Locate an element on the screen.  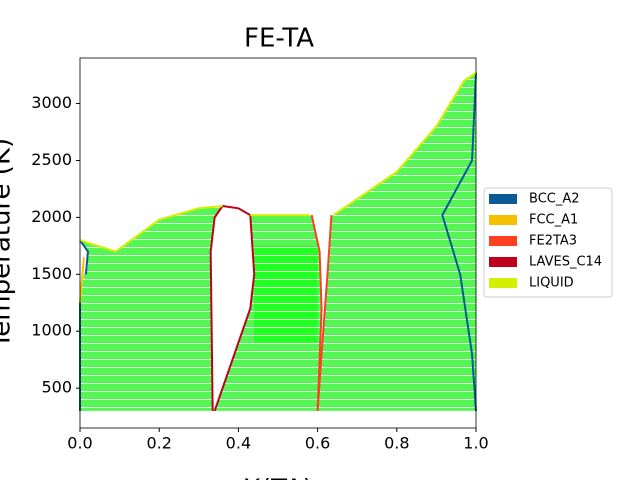
phase-region is located at coordinates (232, 308).